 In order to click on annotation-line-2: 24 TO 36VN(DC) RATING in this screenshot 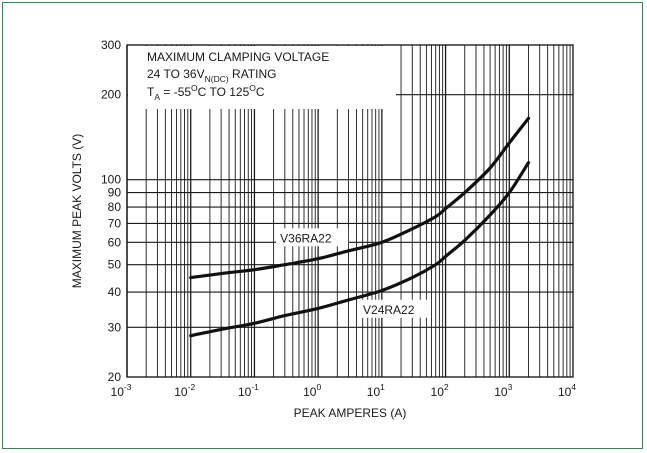, I will do `click(211, 75)`.